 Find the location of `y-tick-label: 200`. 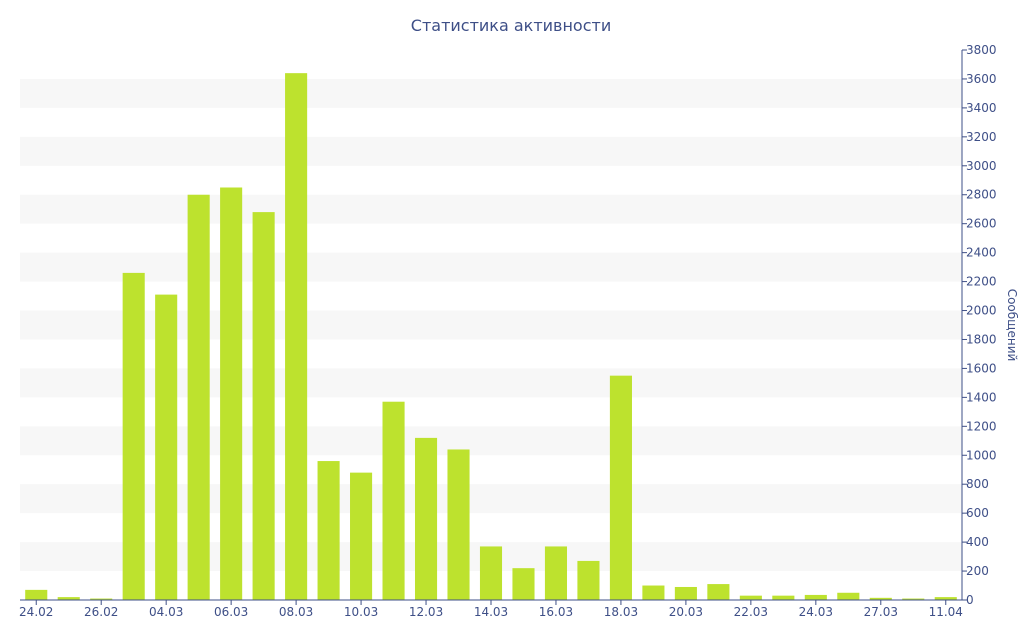

y-tick-label: 200 is located at coordinates (977, 571).